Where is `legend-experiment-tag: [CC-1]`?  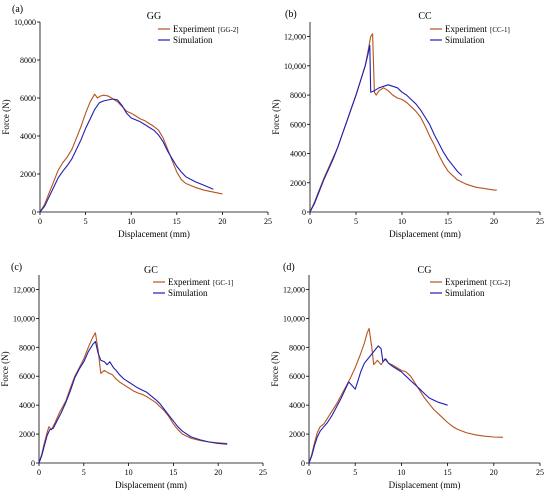 legend-experiment-tag: [CC-1] is located at coordinates (500, 30).